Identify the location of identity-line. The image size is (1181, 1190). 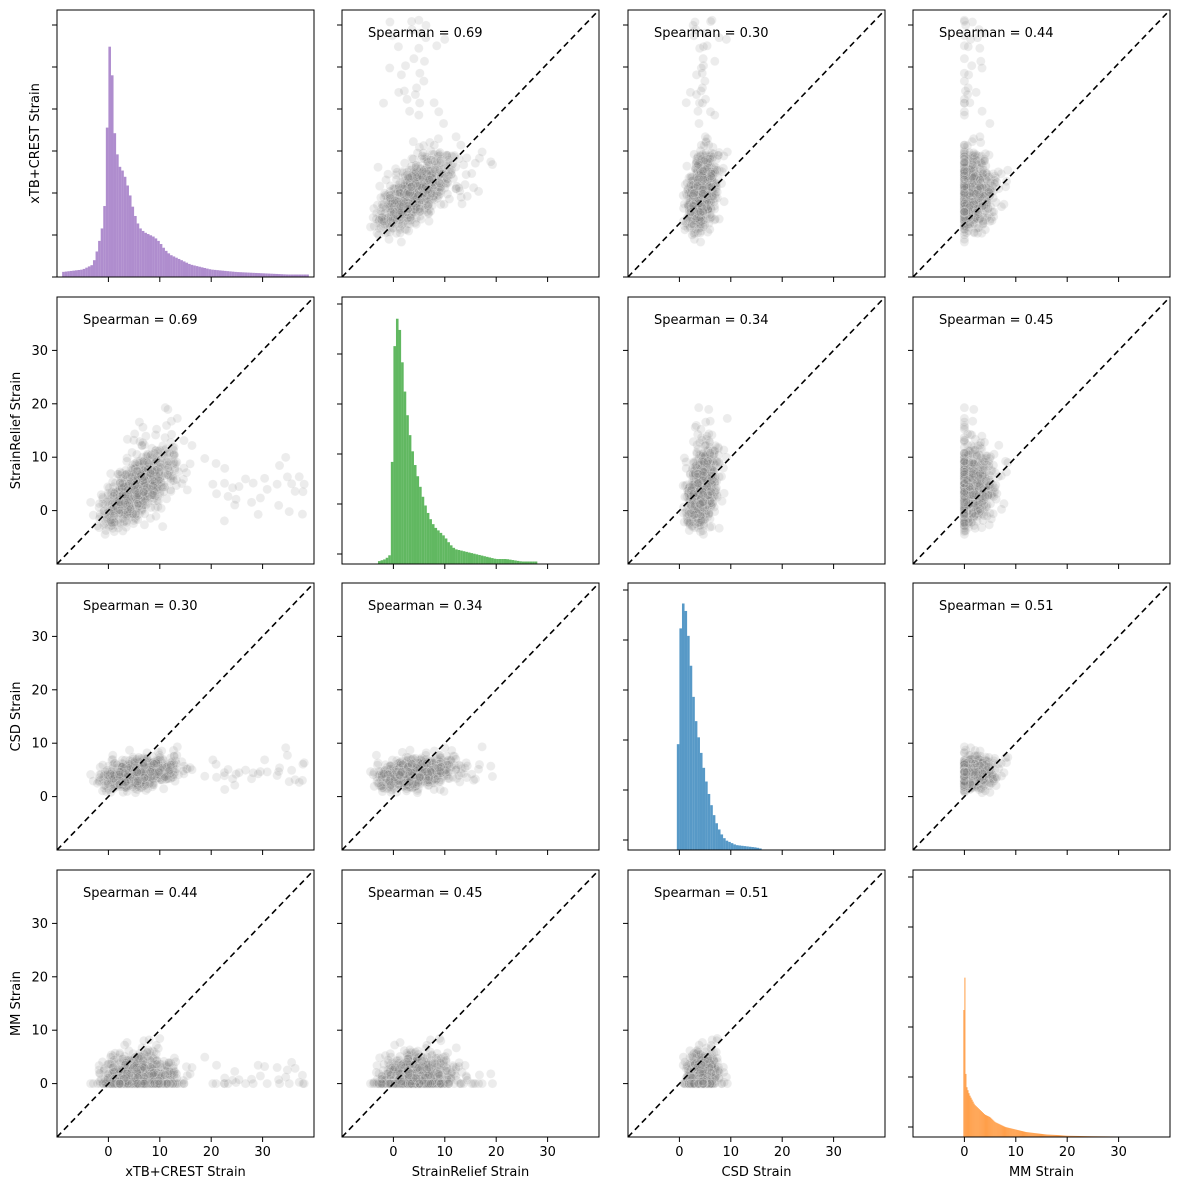
(185, 430).